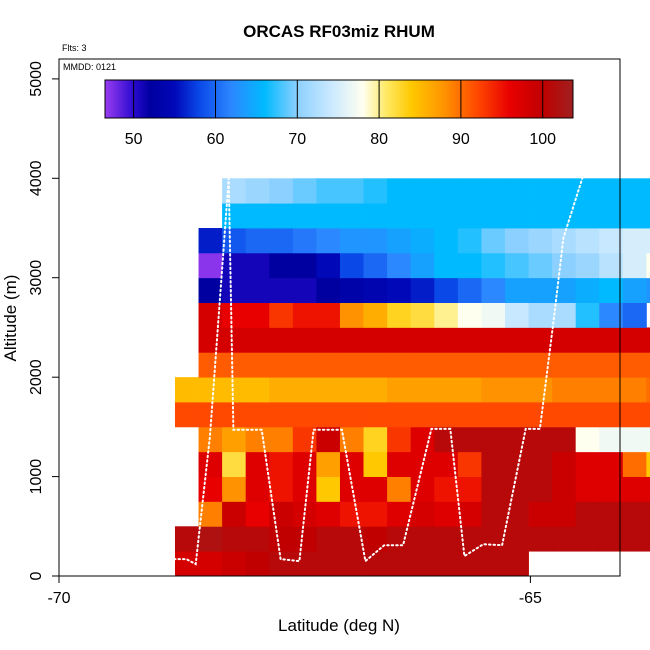 Image resolution: width=650 pixels, height=650 pixels. I want to click on colorbar-tick-label: 60, so click(216, 139).